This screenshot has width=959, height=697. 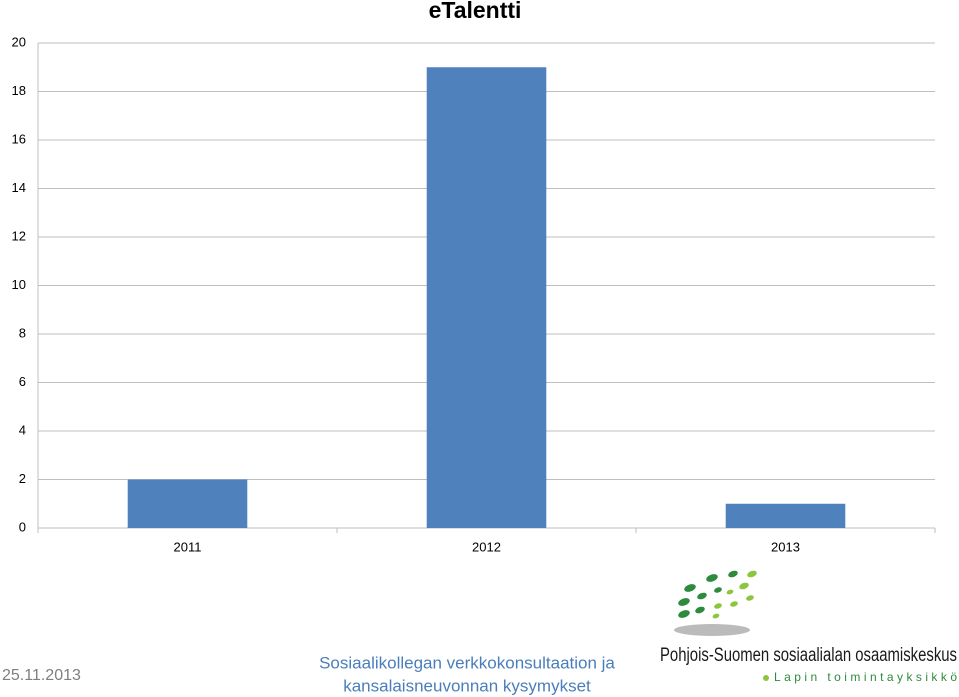 What do you see at coordinates (19, 138) in the screenshot?
I see `y-tick-label: 16` at bounding box center [19, 138].